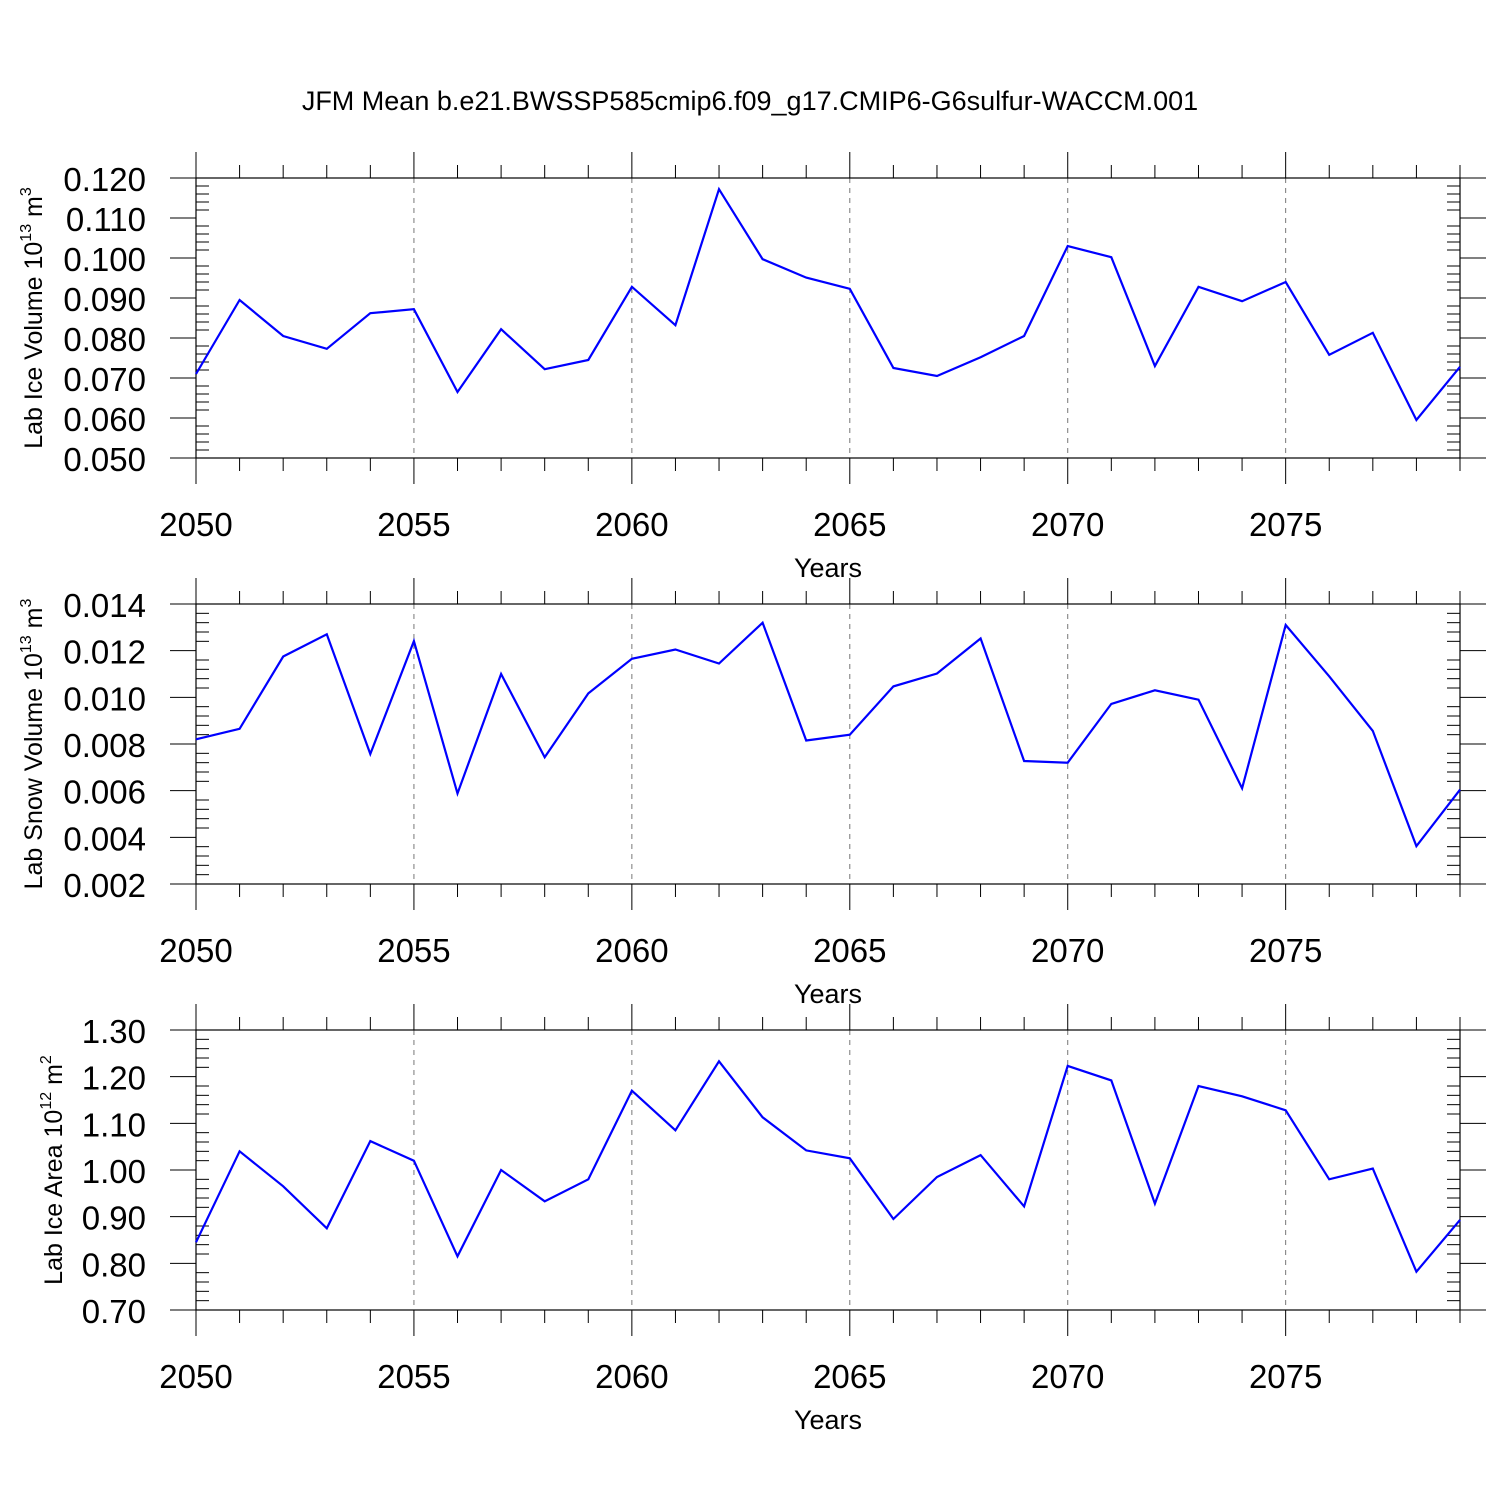  Describe the element at coordinates (828, 1166) in the screenshot. I see `ice-area-series-line` at that location.